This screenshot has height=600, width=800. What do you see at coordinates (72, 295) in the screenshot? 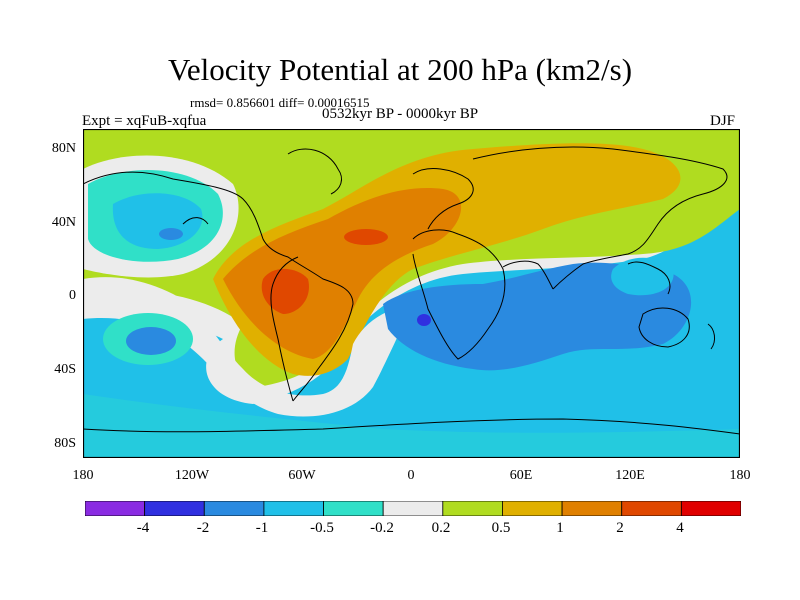
I see `lat-label-eq: 0` at bounding box center [72, 295].